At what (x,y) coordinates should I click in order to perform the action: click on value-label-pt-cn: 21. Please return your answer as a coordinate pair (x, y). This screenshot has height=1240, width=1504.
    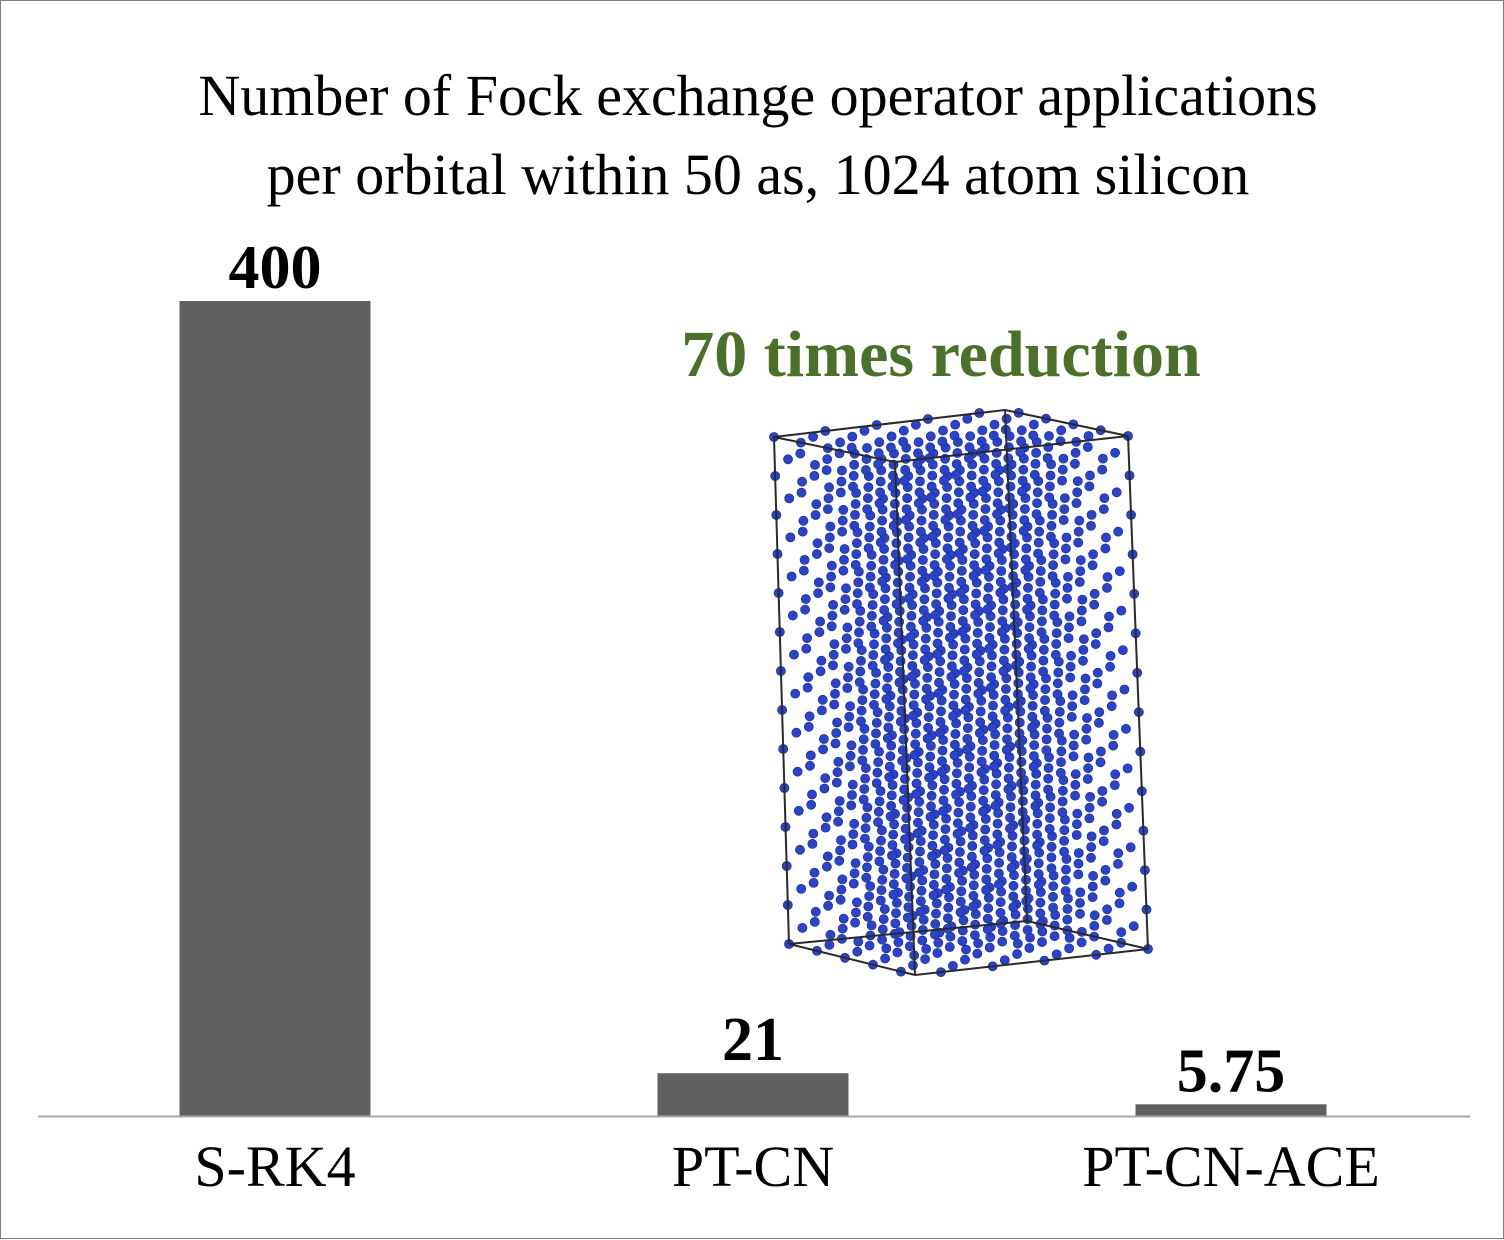
    Looking at the image, I should click on (753, 1040).